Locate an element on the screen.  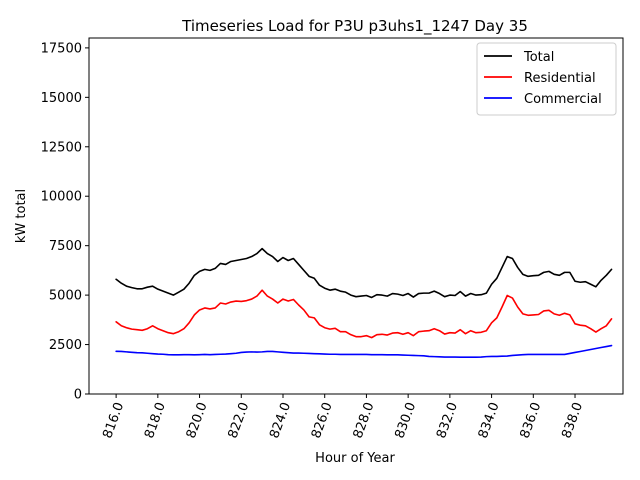
legend-label-residential: Residential is located at coordinates (560, 78).